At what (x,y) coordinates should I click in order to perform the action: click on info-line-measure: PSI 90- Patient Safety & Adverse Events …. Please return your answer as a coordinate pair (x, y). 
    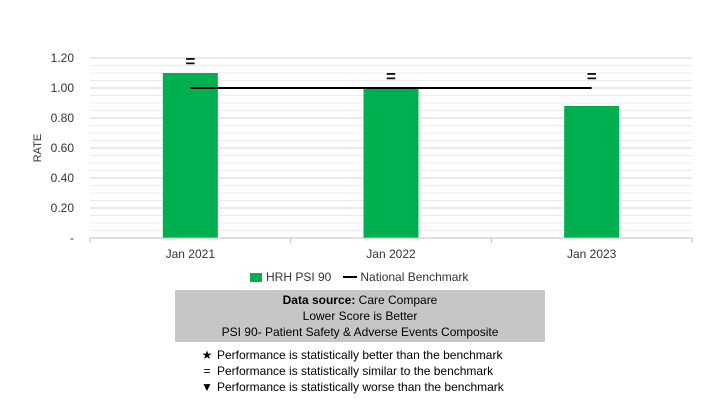
    Looking at the image, I should click on (360, 332).